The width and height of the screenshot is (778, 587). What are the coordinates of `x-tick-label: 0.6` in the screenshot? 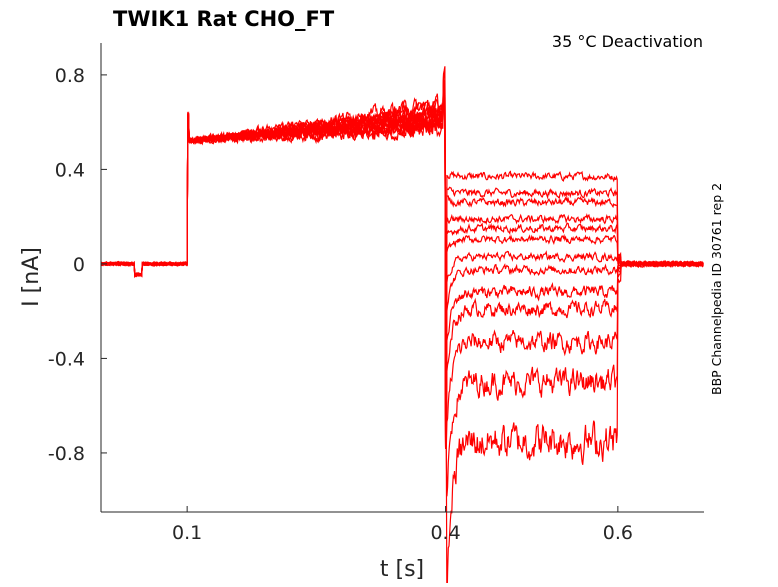 It's located at (618, 533).